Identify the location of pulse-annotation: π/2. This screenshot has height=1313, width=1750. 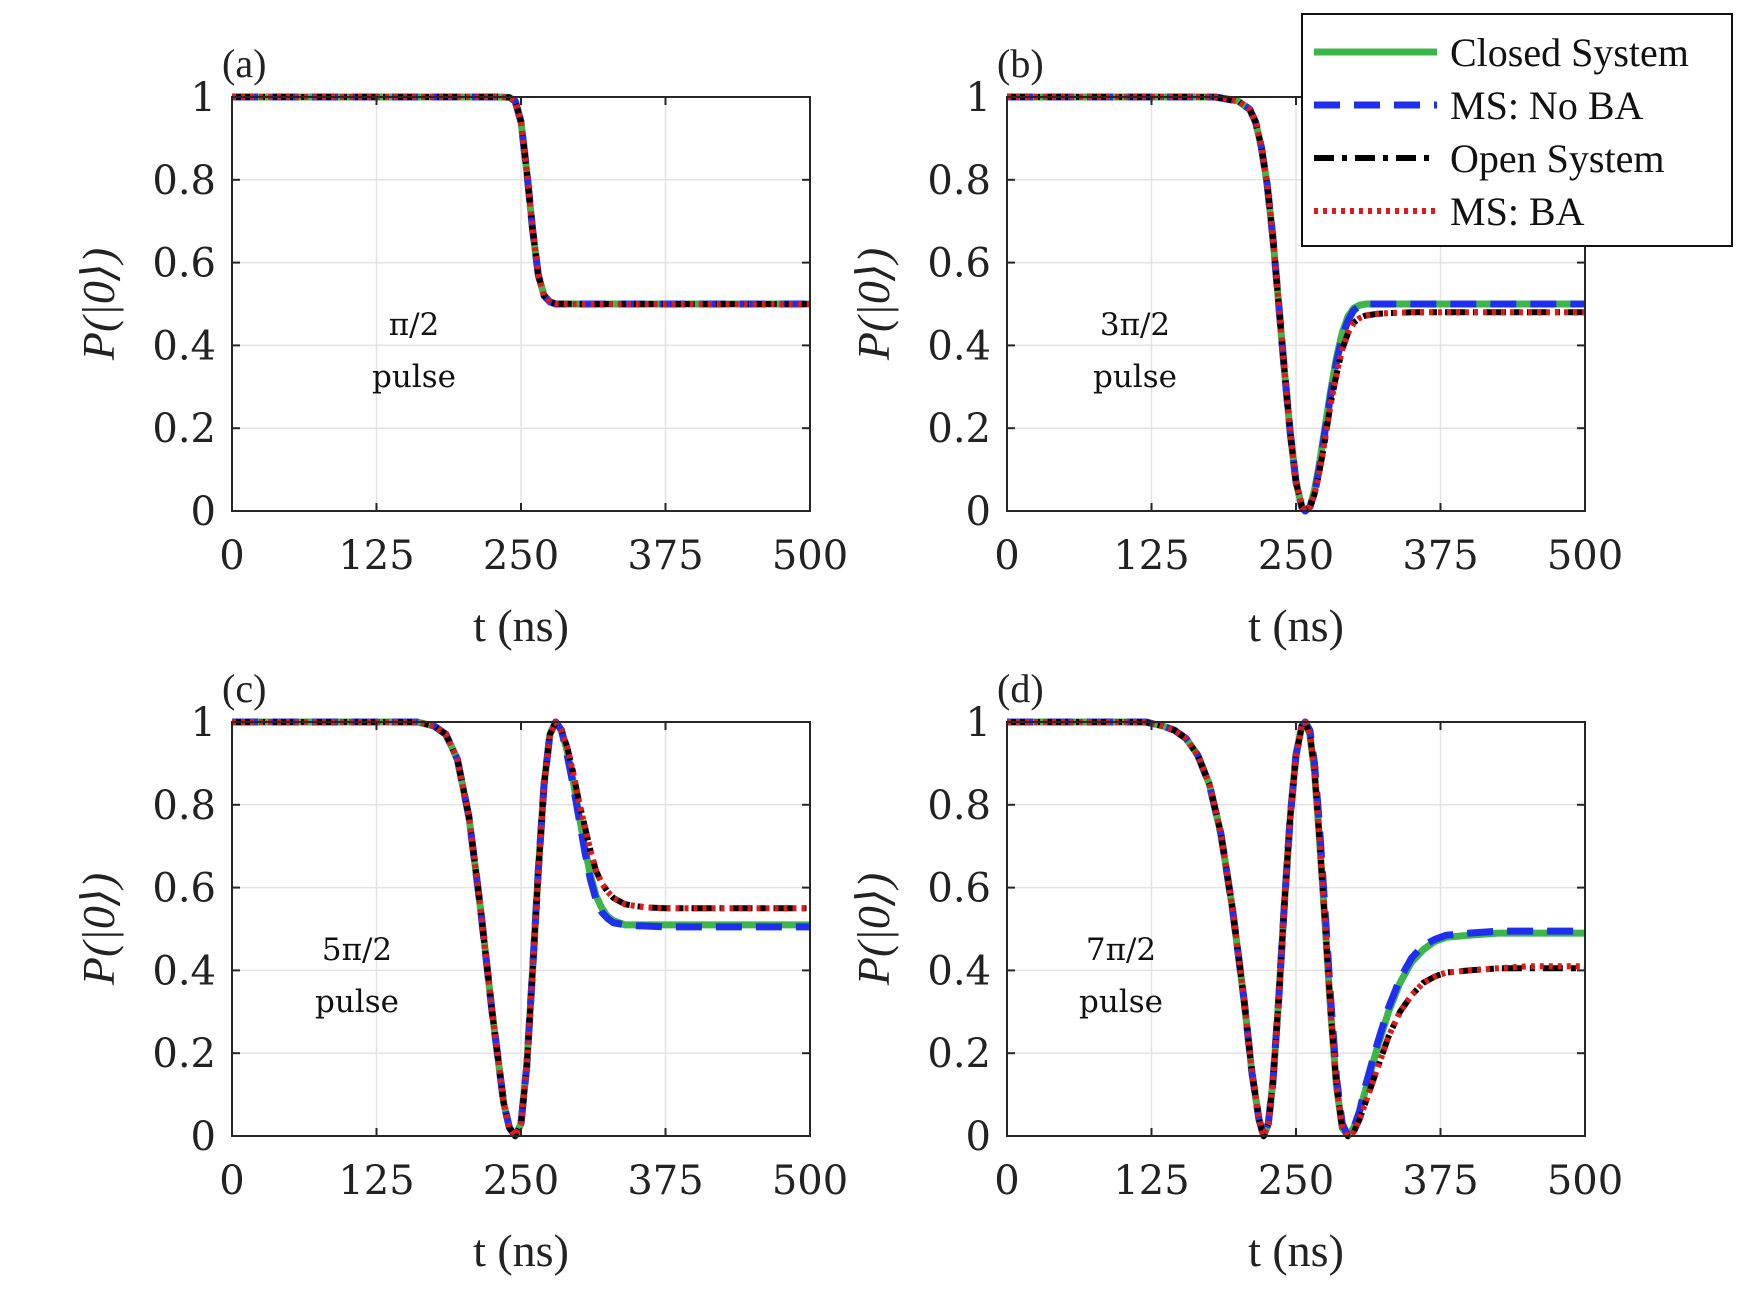
(414, 325).